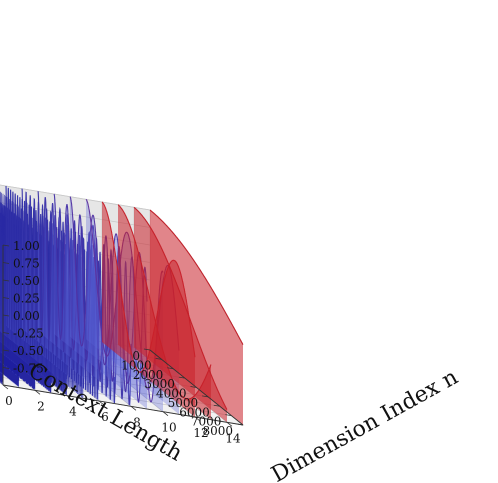  What do you see at coordinates (26, 299) in the screenshot?
I see `z-tick-label: 0.25` at bounding box center [26, 299].